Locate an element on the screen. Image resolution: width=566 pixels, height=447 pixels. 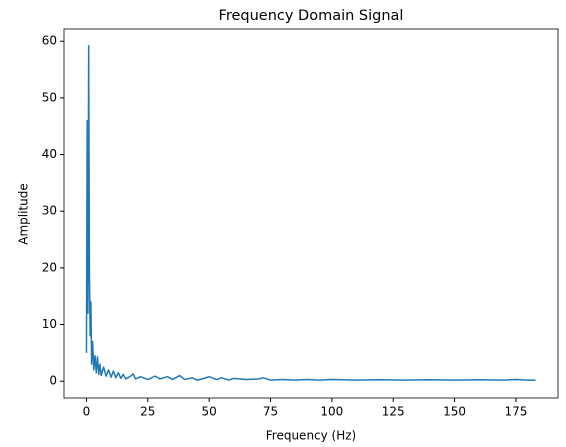
y-tick-label: 30 is located at coordinates (49, 211).